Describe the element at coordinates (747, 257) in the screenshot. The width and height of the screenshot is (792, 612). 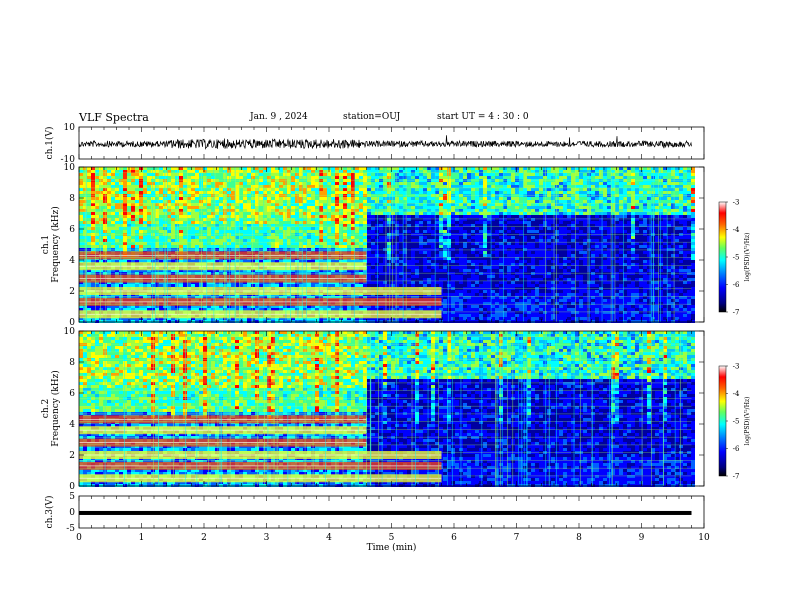
I see `spectrogram-ch1-colorbar-label: log(PSD)(V²/Hz)` at that location.